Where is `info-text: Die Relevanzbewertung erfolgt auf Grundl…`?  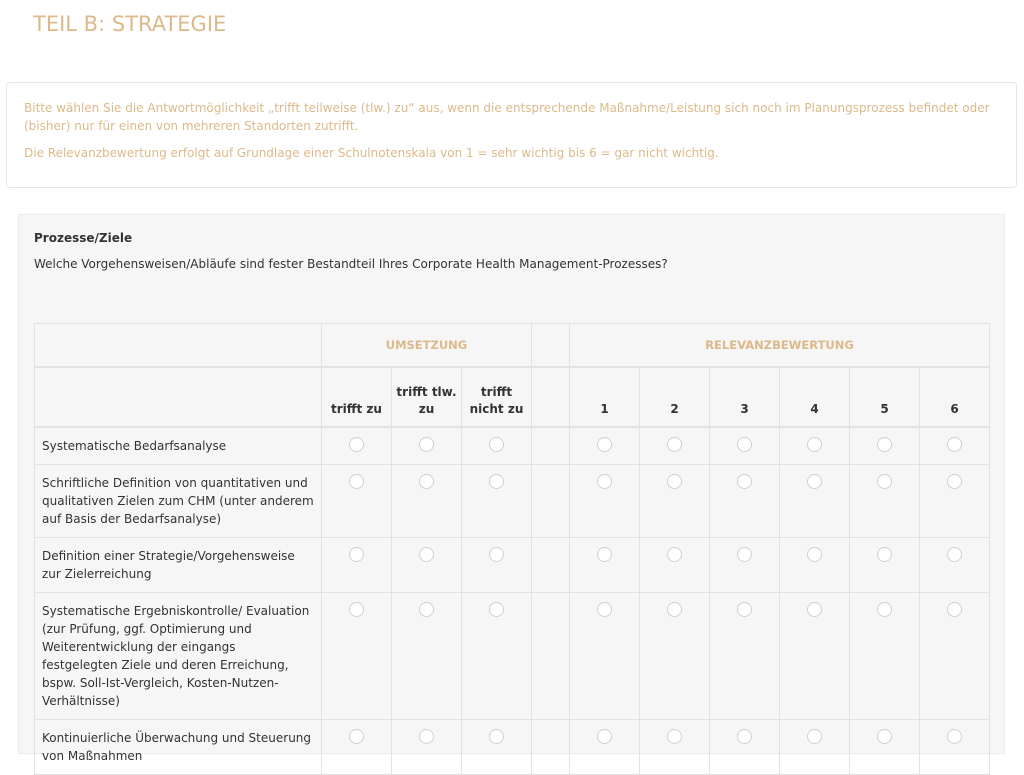 info-text: Die Relevanzbewertung erfolgt auf Grundl… is located at coordinates (371, 153).